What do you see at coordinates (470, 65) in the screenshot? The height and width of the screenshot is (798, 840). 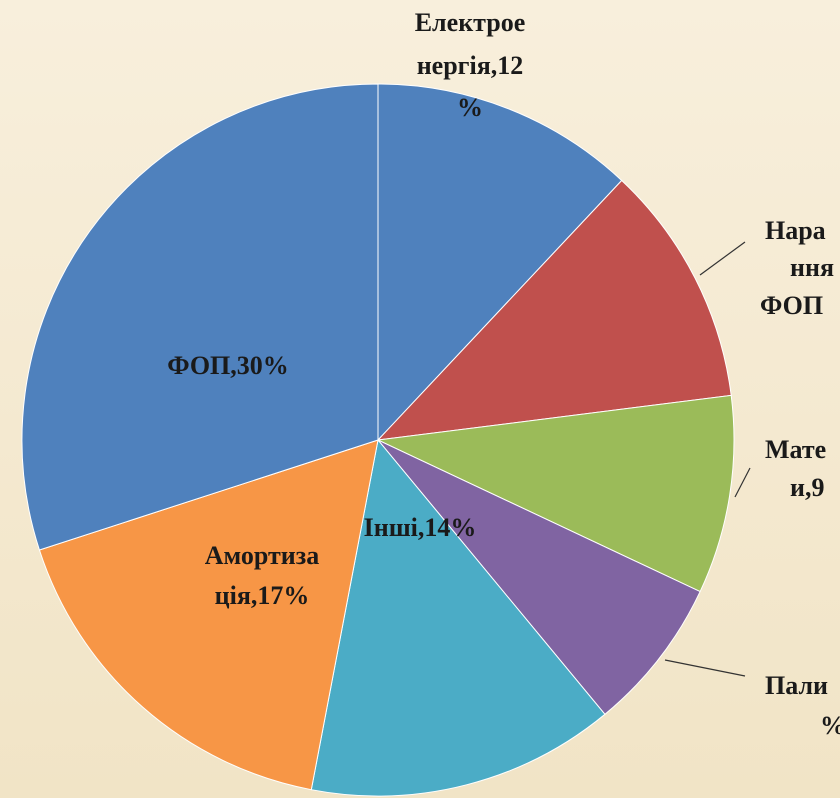 I see `slice-label: нергія,12` at bounding box center [470, 65].